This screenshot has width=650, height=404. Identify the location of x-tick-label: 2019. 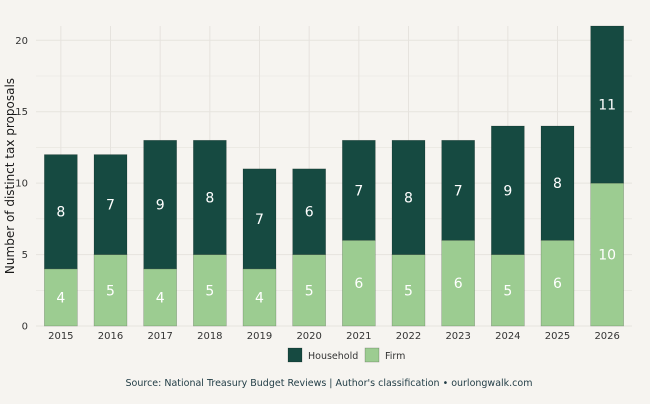
(259, 336).